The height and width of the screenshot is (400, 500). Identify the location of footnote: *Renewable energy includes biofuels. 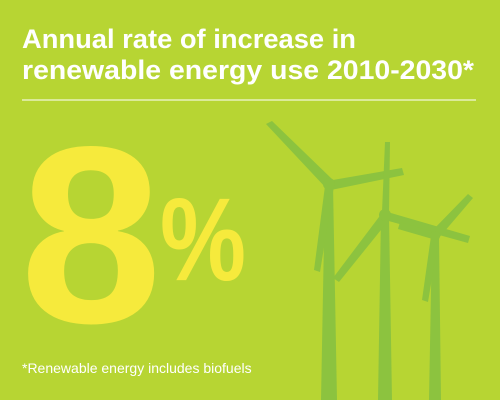
(137, 368).